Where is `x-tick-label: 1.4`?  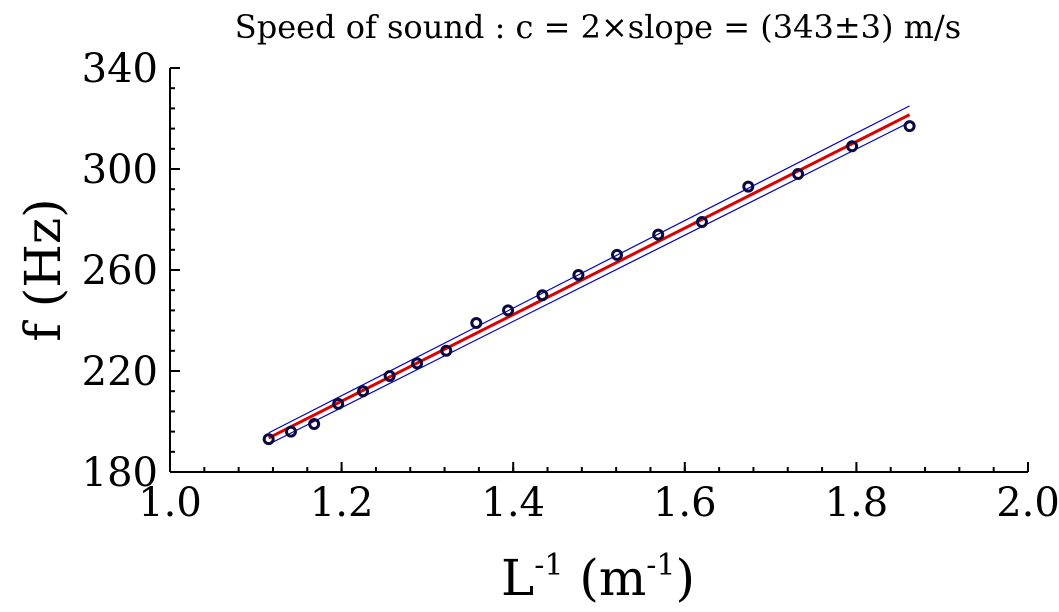 x-tick-label: 1.4 is located at coordinates (513, 503).